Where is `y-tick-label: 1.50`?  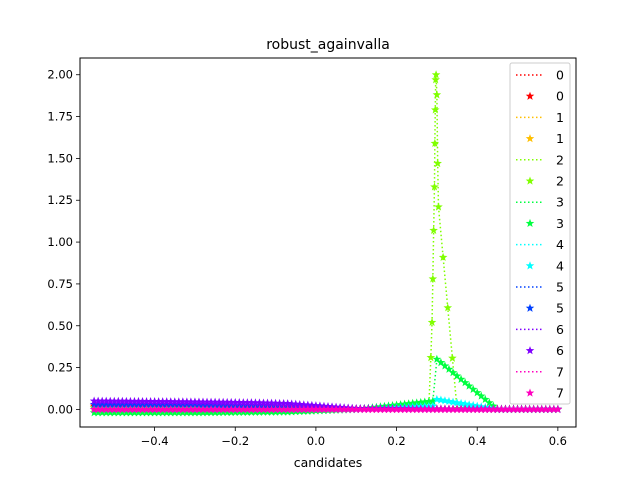 y-tick-label: 1.50 is located at coordinates (60, 158).